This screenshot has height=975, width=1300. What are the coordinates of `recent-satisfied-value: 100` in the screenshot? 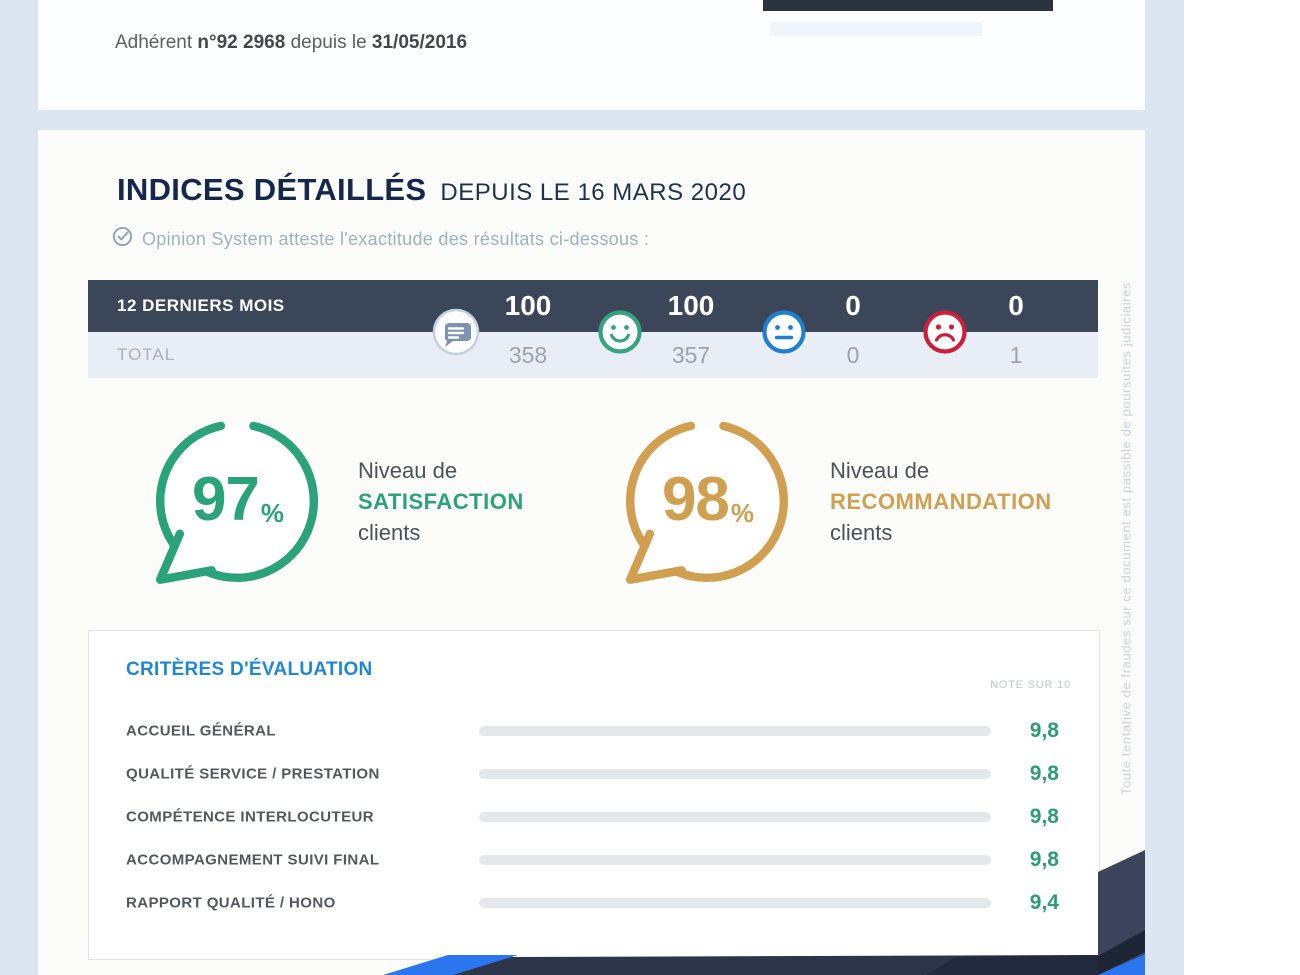 It's located at (691, 305).